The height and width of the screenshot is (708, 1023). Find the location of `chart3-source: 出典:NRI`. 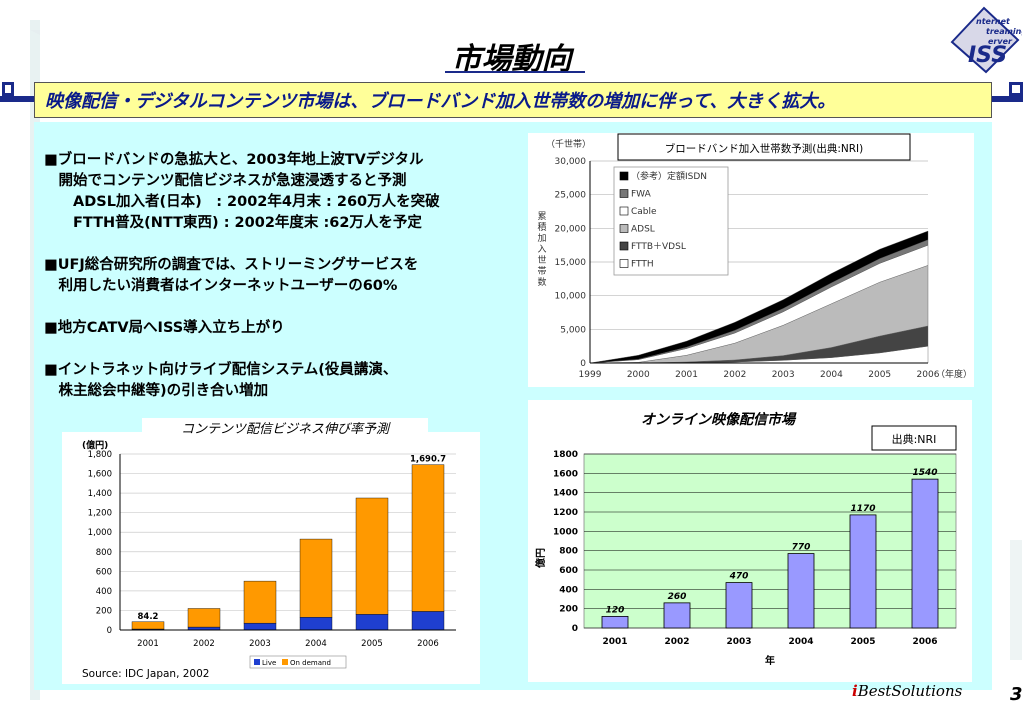

chart3-source: 出典:NRI is located at coordinates (914, 439).